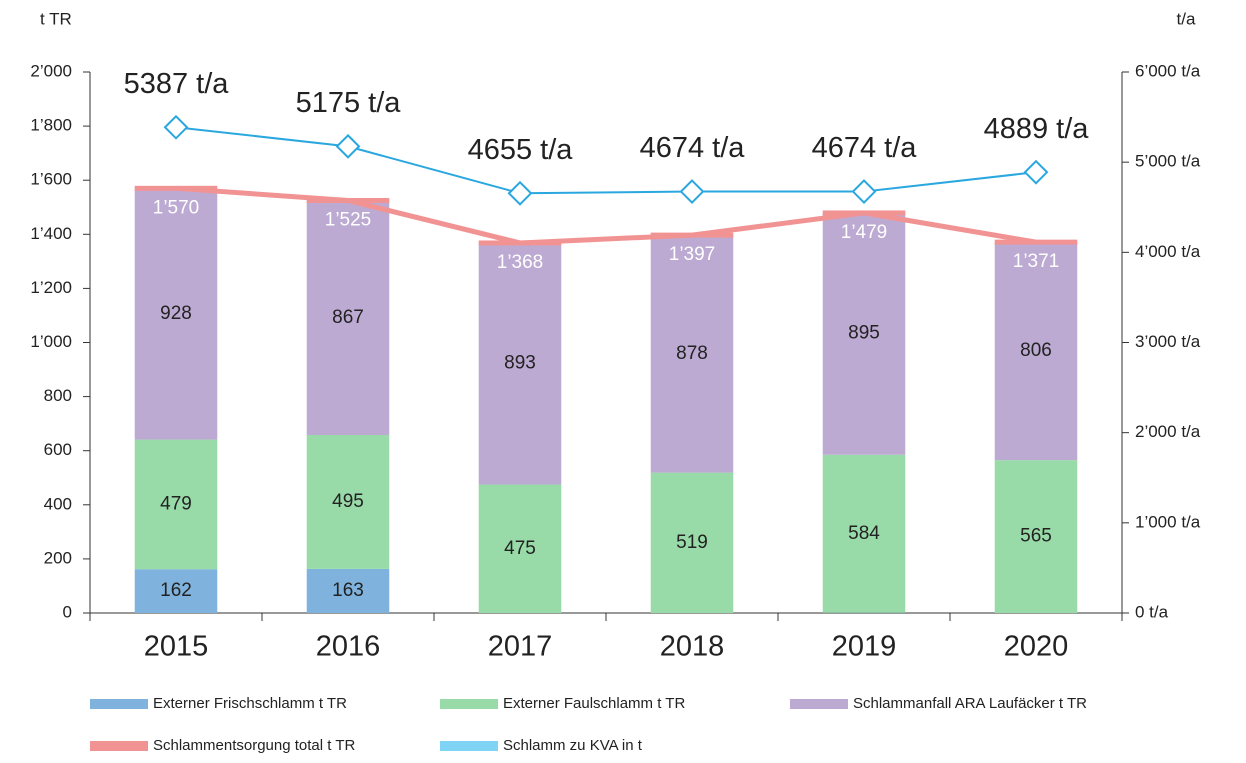  Describe the element at coordinates (1036, 536) in the screenshot. I see `bar-label: 565` at that location.